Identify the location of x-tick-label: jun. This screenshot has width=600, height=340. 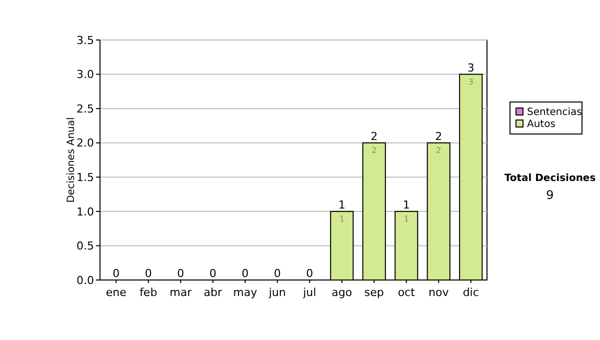
(277, 292).